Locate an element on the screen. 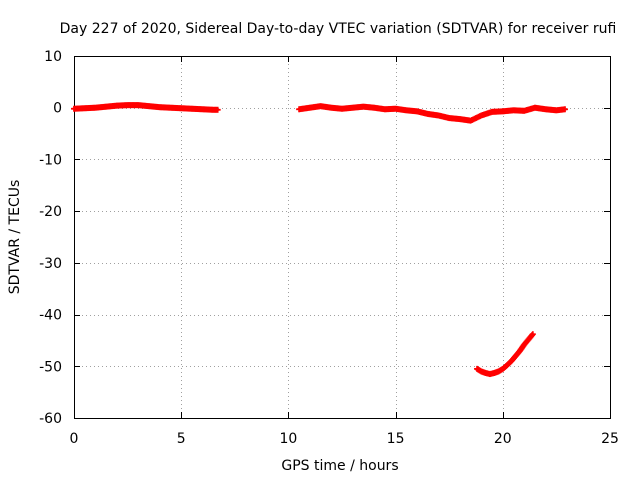  x-tick-label: 10 is located at coordinates (288, 439).